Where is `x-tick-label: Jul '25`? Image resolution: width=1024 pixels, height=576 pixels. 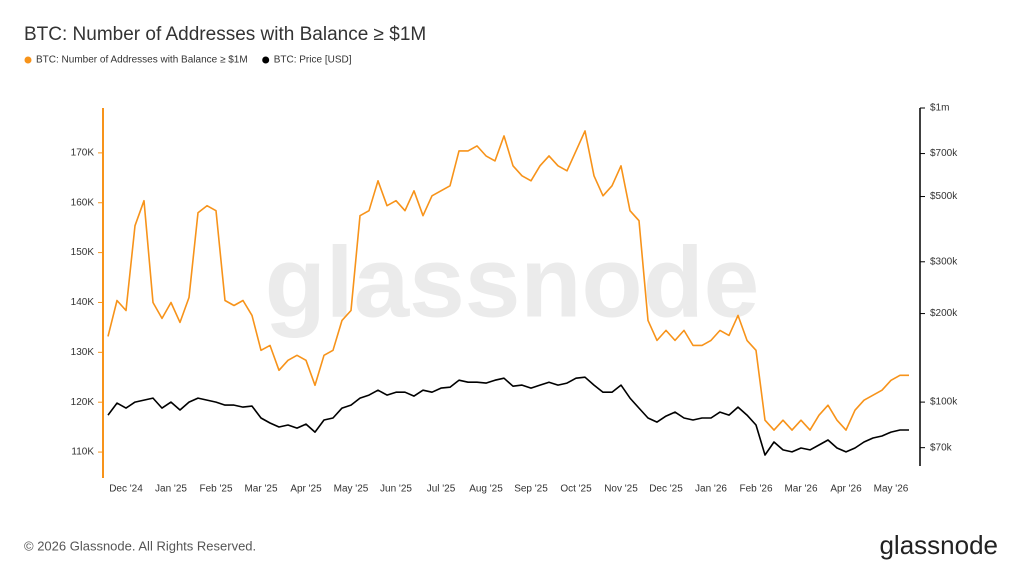
x-tick-label: Jul '25 is located at coordinates (441, 489).